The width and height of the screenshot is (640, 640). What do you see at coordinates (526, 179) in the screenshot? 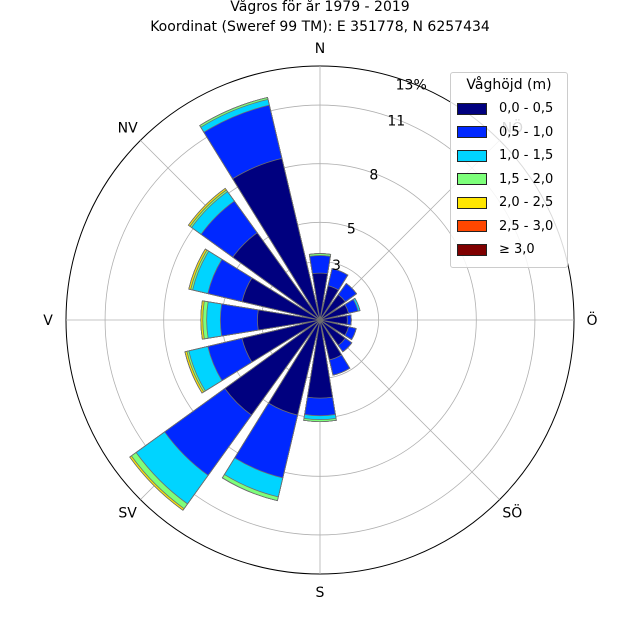
I see `legend-label: 1,5 - 2,0` at bounding box center [526, 179].